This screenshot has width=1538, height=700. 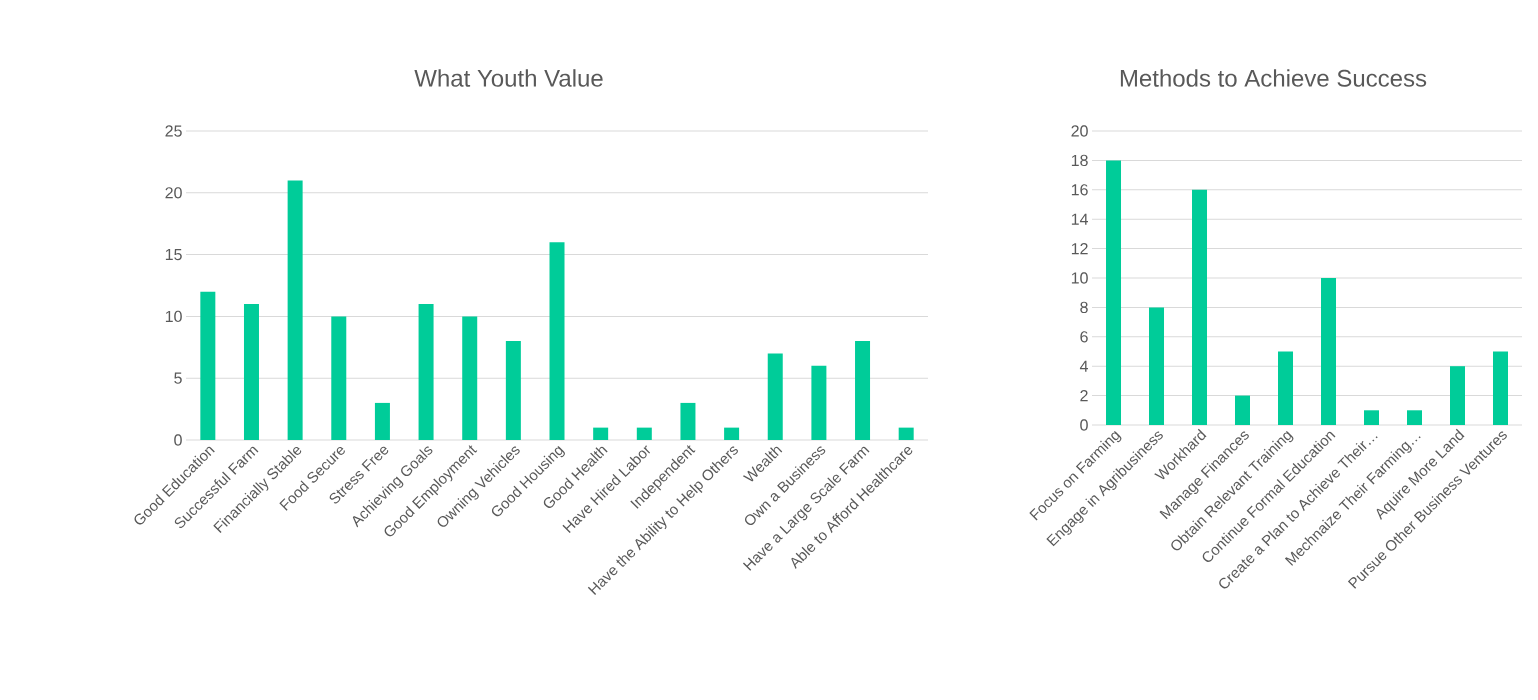 What do you see at coordinates (1079, 219) in the screenshot?
I see `y-tick-label: 14` at bounding box center [1079, 219].